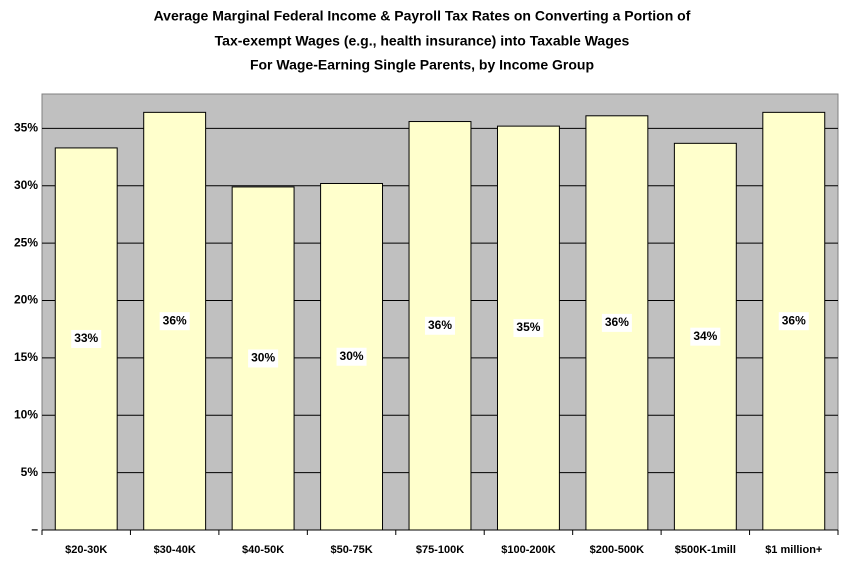  What do you see at coordinates (26, 300) in the screenshot?
I see `y-tick-label: 20%` at bounding box center [26, 300].